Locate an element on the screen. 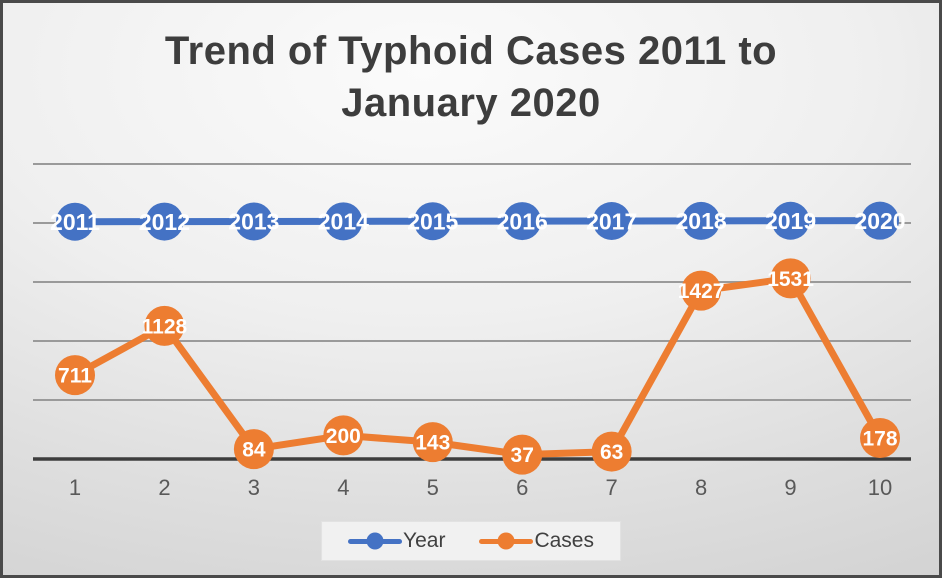 This screenshot has width=942, height=578. year-data-label: 2015 is located at coordinates (432, 222).